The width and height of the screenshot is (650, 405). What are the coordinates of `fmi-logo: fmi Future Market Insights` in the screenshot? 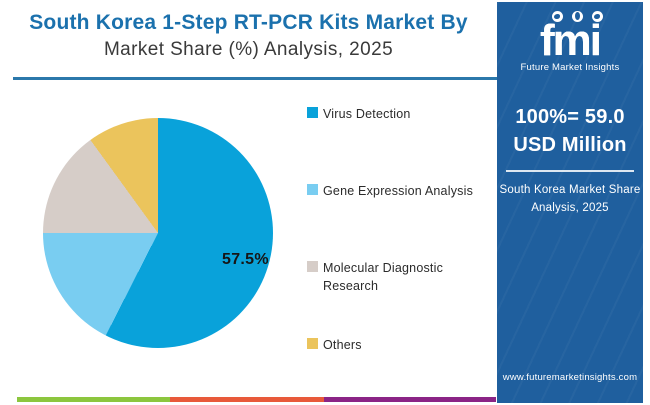 It's located at (570, 42).